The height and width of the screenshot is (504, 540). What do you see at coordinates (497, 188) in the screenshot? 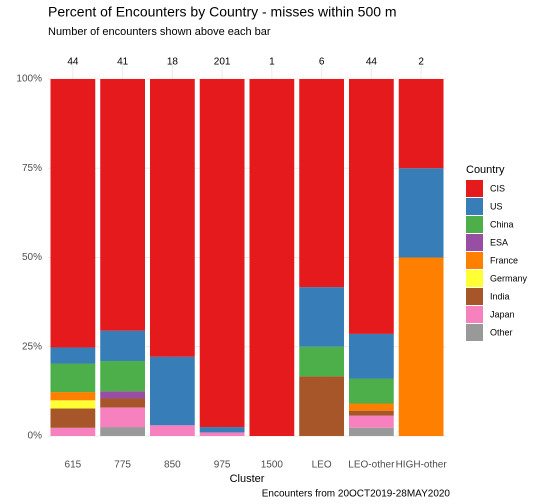
I see `legend-label: CIS` at bounding box center [497, 188].